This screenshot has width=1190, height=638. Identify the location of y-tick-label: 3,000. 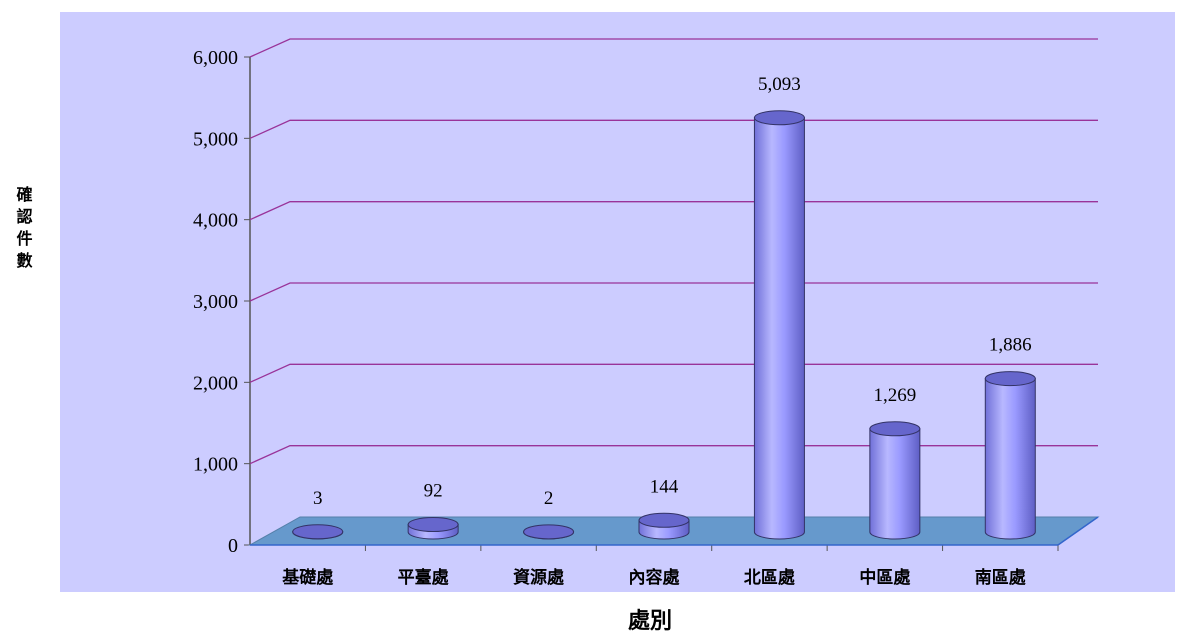
(215, 302).